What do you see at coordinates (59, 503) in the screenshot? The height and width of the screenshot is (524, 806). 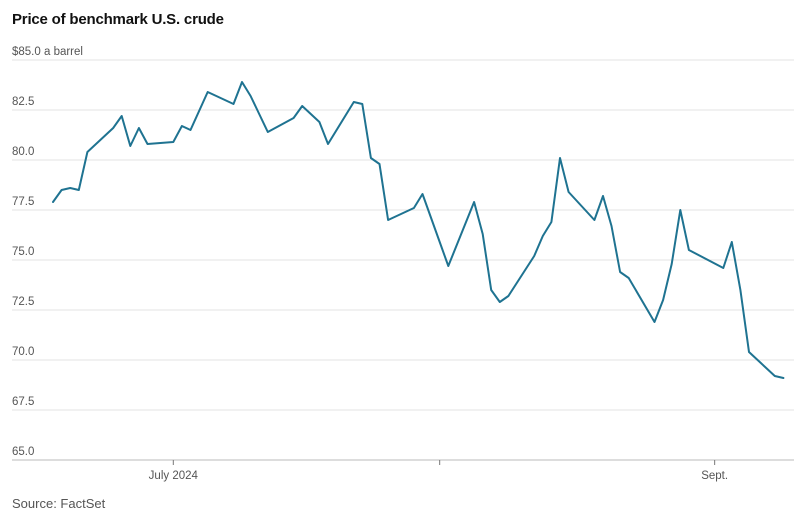 I see `source-note: Source: FactSet` at bounding box center [59, 503].